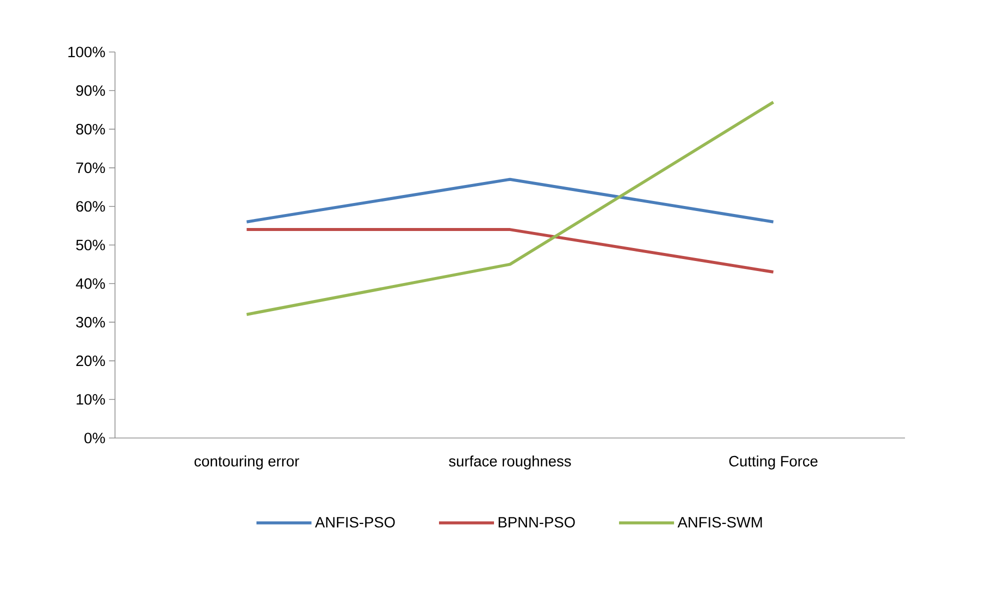 The width and height of the screenshot is (985, 595). Describe the element at coordinates (90, 361) in the screenshot. I see `y-tick-label: 20%` at that location.